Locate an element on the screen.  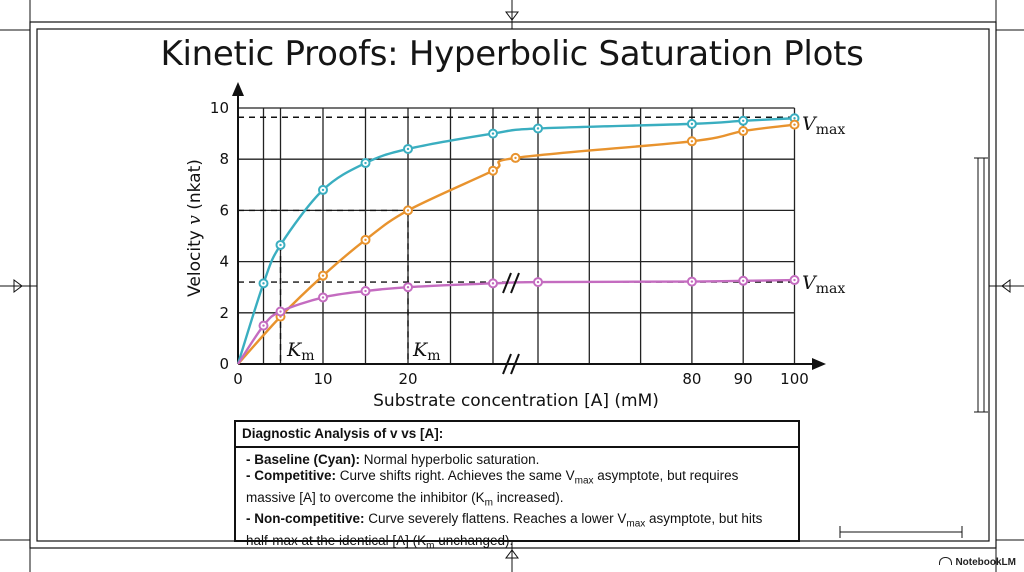
y-tick-8: 8 is located at coordinates (224, 159).